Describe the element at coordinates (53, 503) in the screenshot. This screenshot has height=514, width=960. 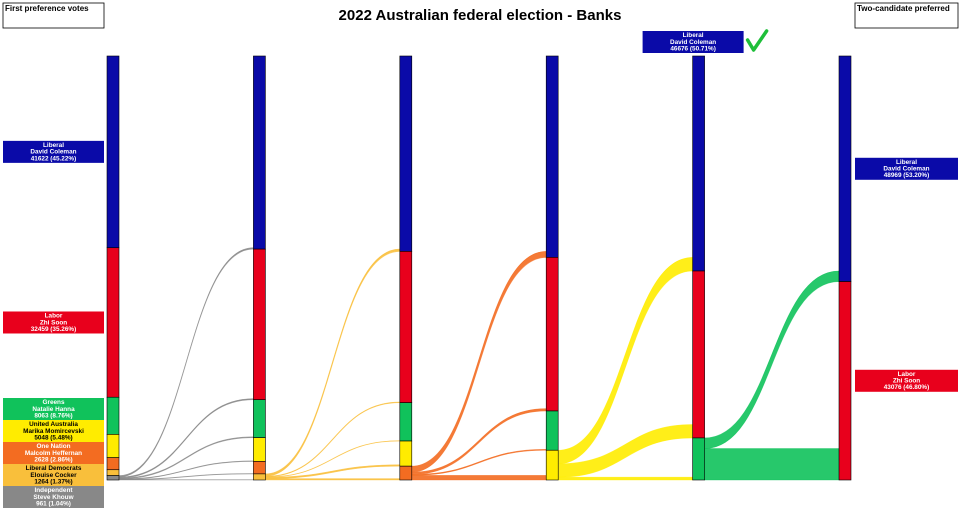
I see `candidate-label: 961 (1.04%)` at that location.